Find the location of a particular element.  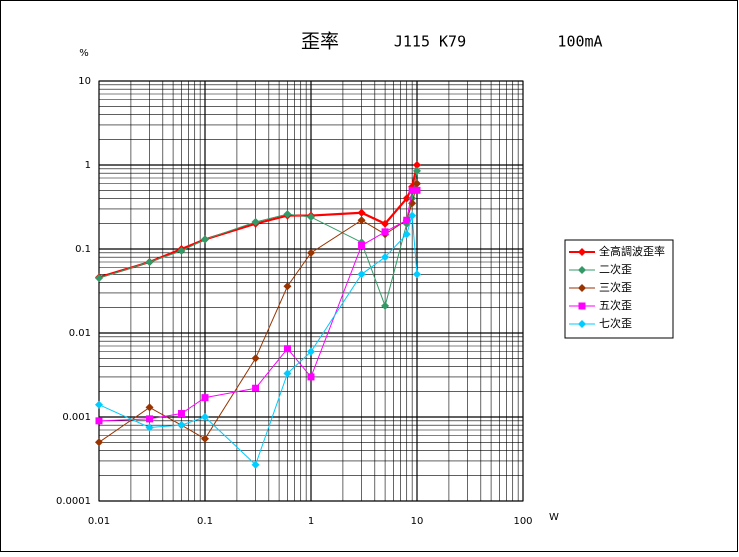

y-axis-label: % is located at coordinates (84, 53).